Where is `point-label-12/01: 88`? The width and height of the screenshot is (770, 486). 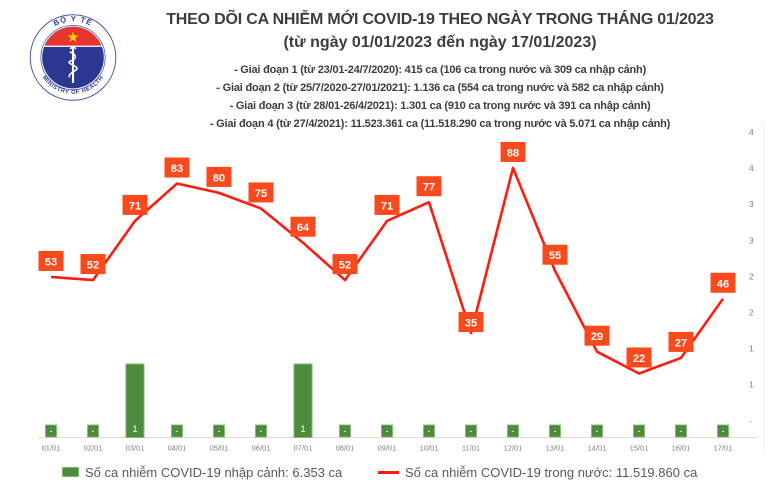 point-label-12/01: 88 is located at coordinates (513, 153).